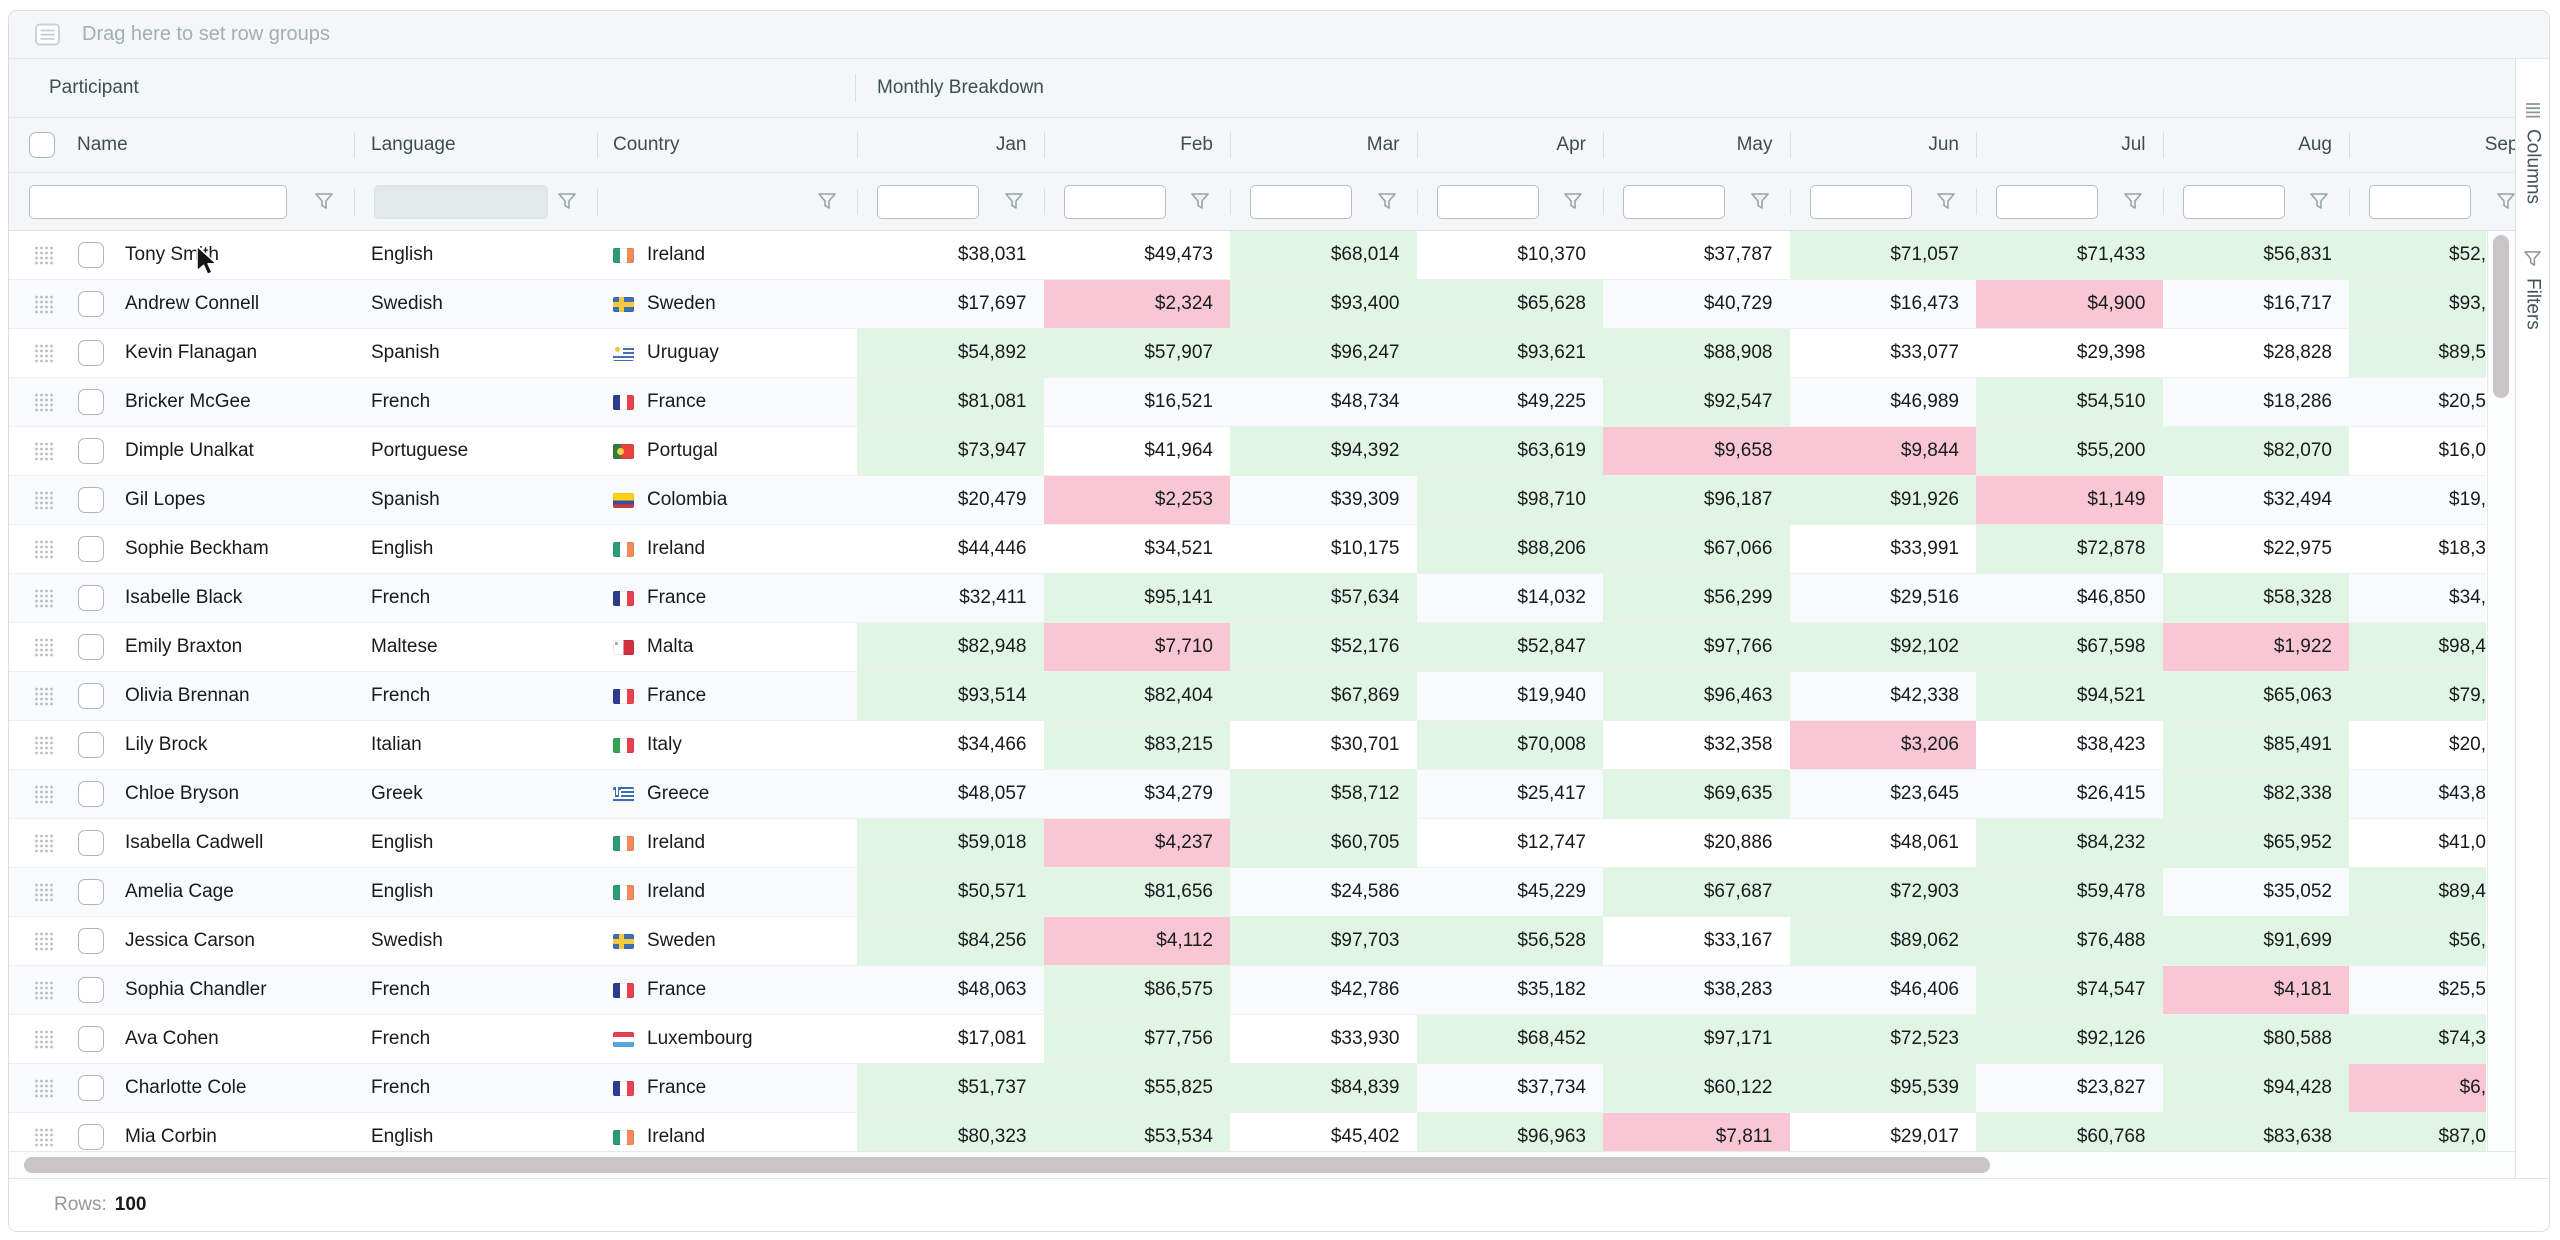  I want to click on feb-value-cell: $49,473, so click(1178, 254).